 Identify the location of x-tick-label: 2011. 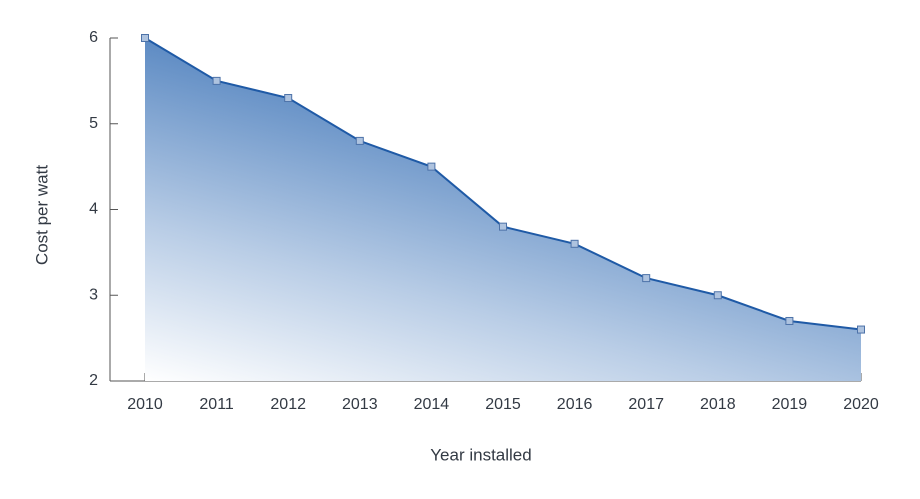
(216, 404).